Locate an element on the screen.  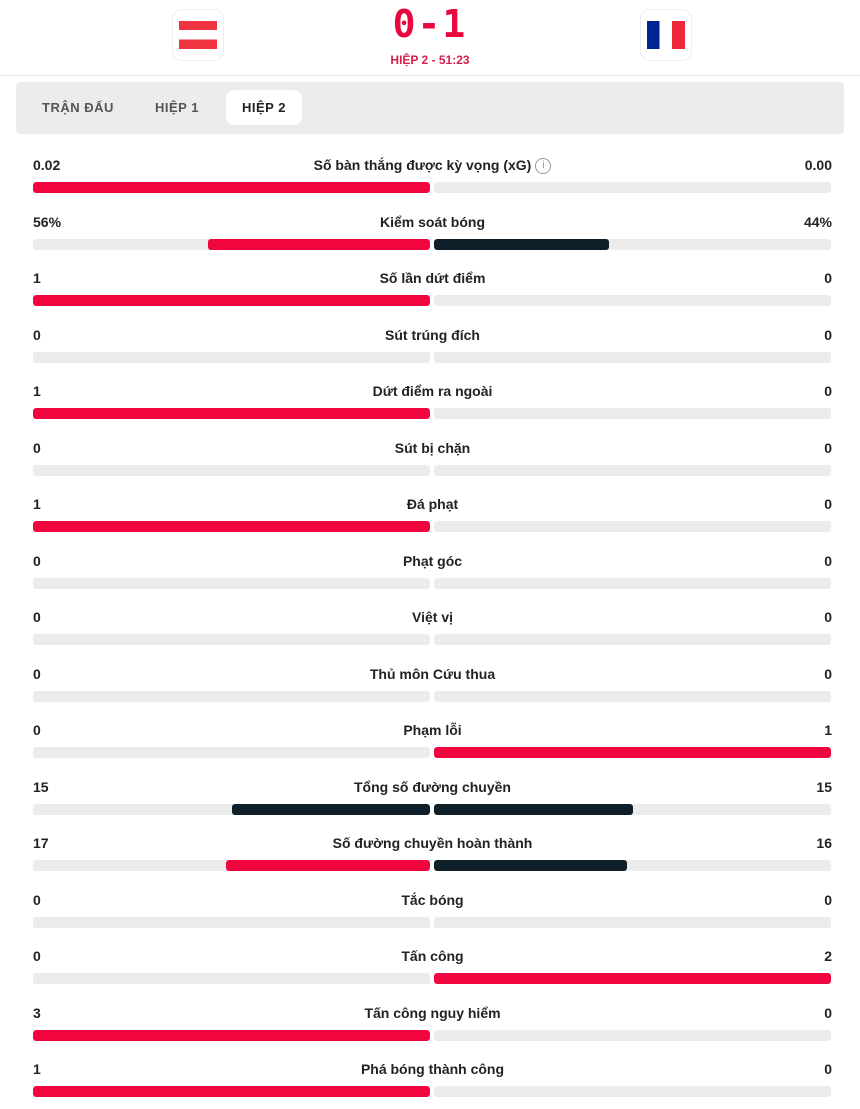
home-value: 0.02 is located at coordinates (47, 165).